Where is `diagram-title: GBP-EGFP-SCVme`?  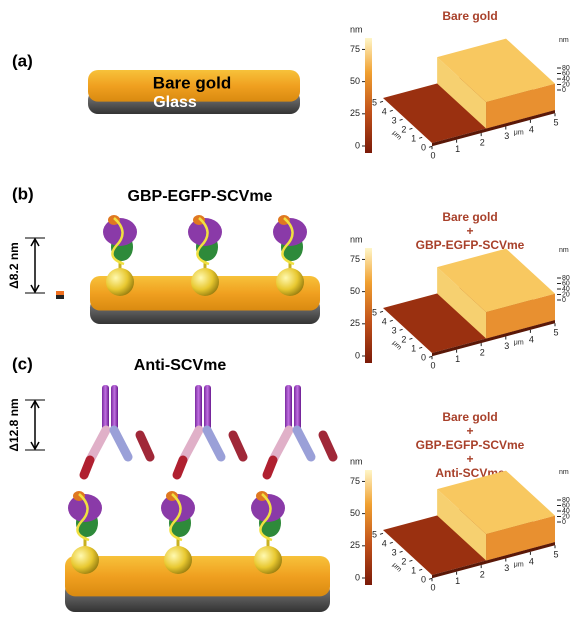
diagram-title: GBP-EGFP-SCVme is located at coordinates (200, 196).